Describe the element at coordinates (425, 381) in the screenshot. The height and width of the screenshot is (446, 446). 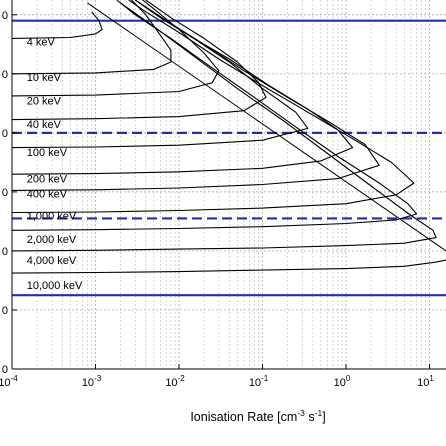
I see `x-tick-label: 10¹` at that location.